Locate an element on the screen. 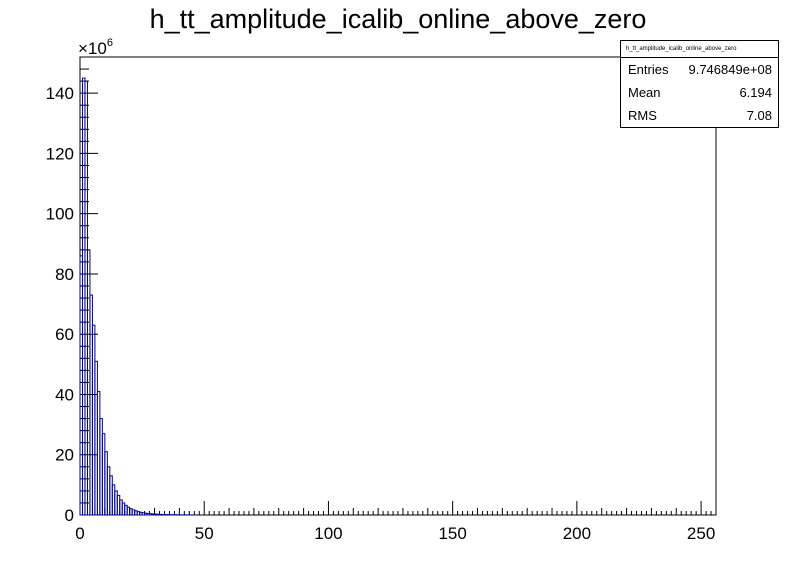 The width and height of the screenshot is (796, 572). y-axis-multiplier: ×10⁶ is located at coordinates (95, 47).